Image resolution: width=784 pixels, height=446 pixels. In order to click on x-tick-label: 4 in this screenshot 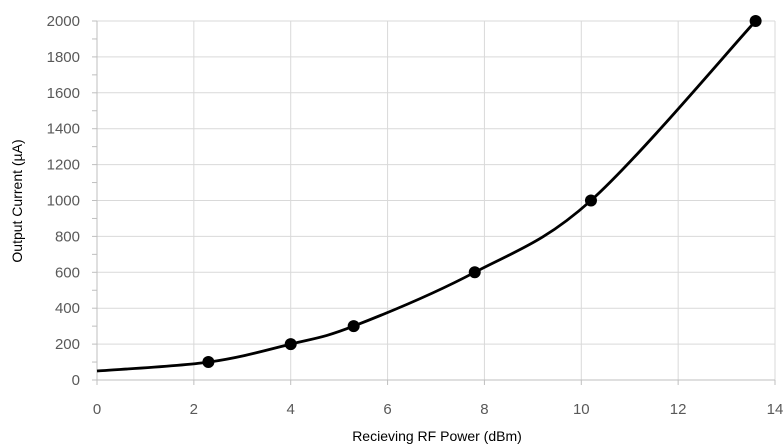, I will do `click(291, 409)`.